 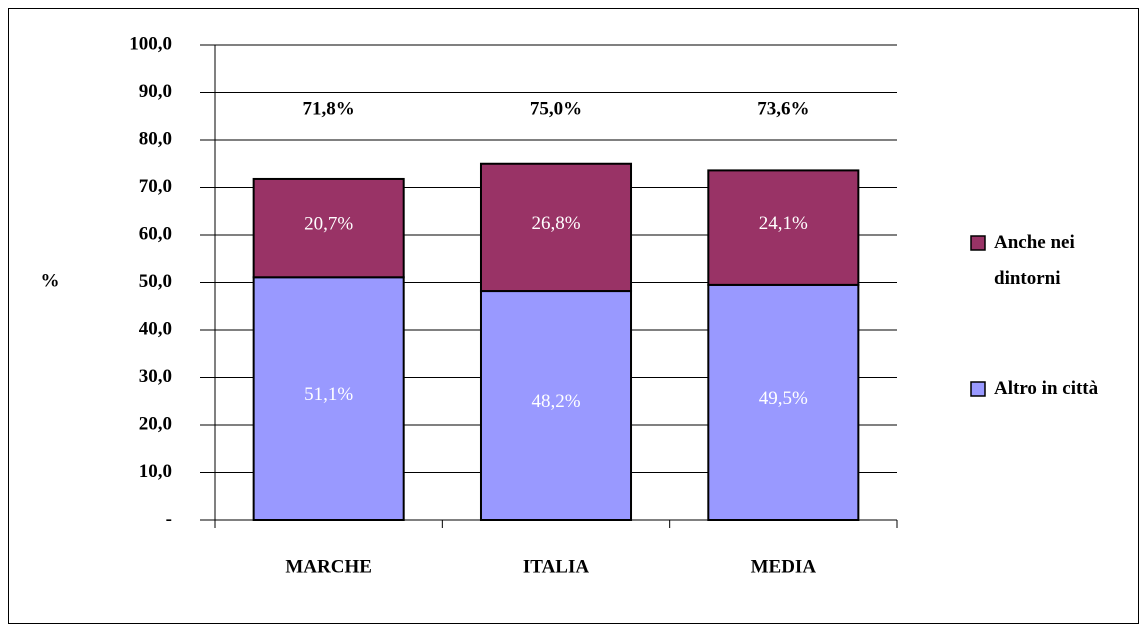 I want to click on value-label: 49,5%, so click(x=783, y=398).